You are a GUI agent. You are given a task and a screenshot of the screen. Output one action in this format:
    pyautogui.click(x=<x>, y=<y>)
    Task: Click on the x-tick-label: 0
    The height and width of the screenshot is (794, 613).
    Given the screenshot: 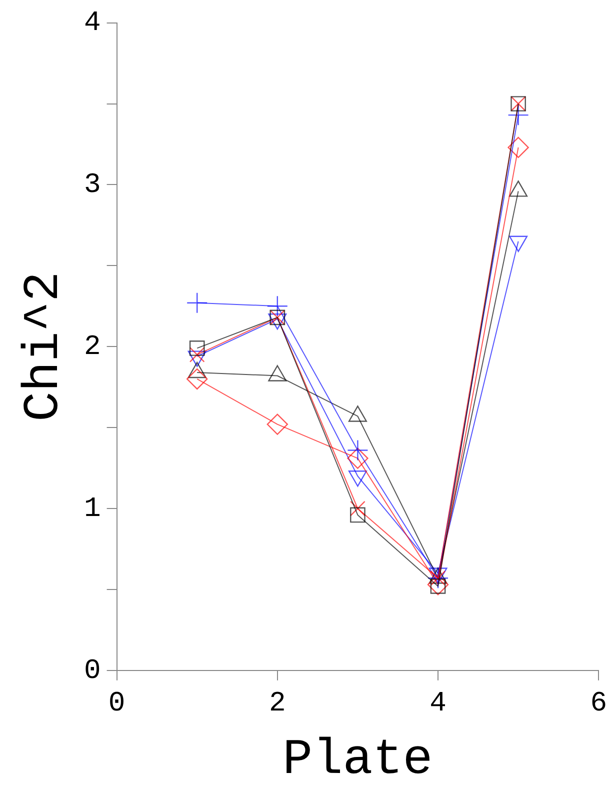 What is the action you would take?
    pyautogui.click(x=117, y=704)
    